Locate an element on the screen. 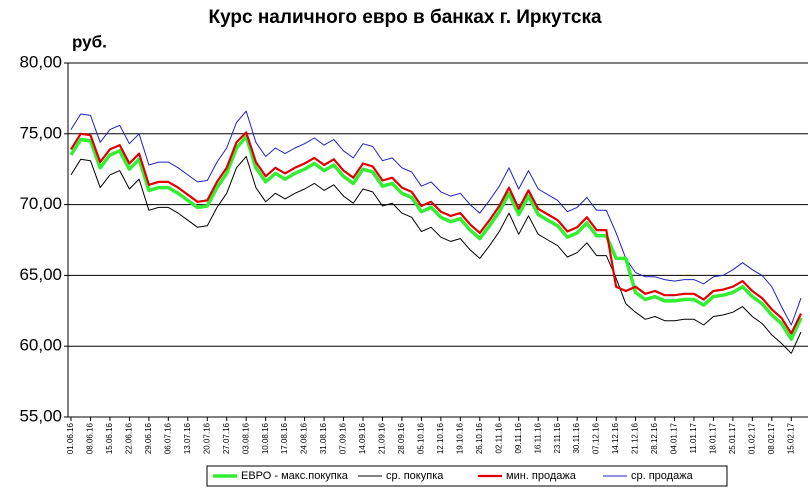 The height and width of the screenshot is (491, 810). legend-label: ср. продажа is located at coordinates (662, 476).